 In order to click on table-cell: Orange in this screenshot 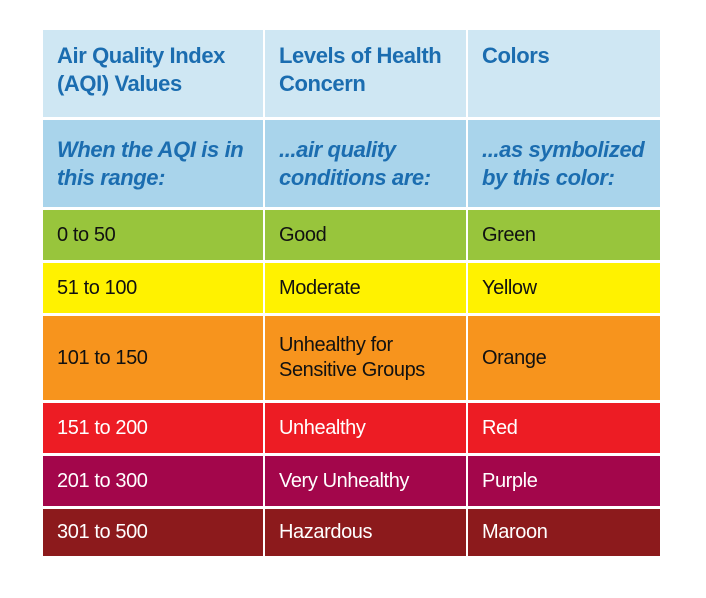, I will do `click(564, 358)`.